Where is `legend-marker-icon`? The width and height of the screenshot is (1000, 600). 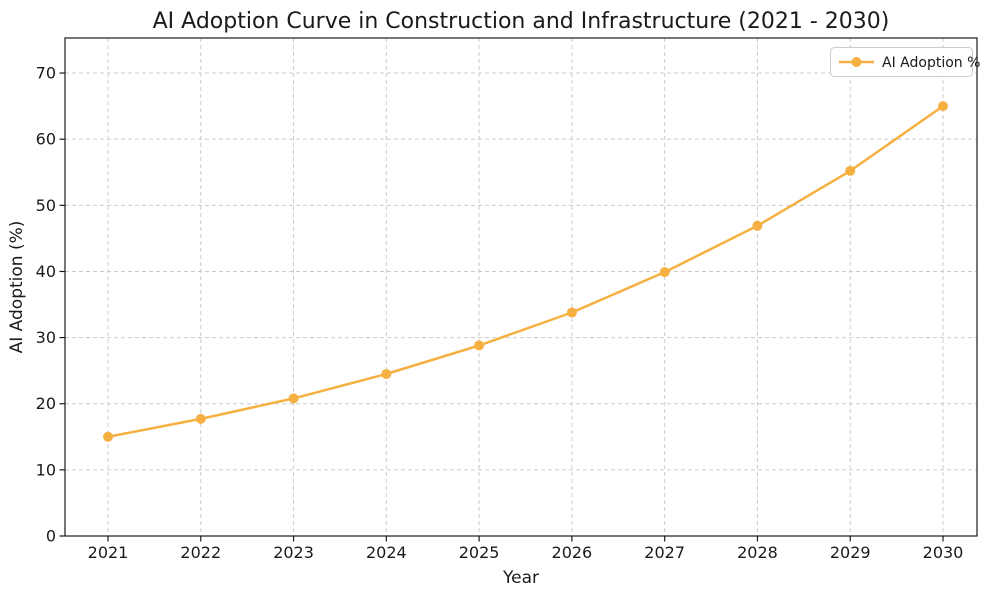 legend-marker-icon is located at coordinates (856, 62).